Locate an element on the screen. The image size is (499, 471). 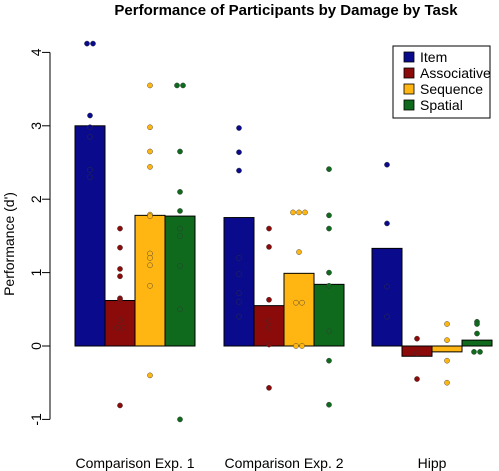
y-axis: -1 0 1 2 3 4 is located at coordinates (39, 237).